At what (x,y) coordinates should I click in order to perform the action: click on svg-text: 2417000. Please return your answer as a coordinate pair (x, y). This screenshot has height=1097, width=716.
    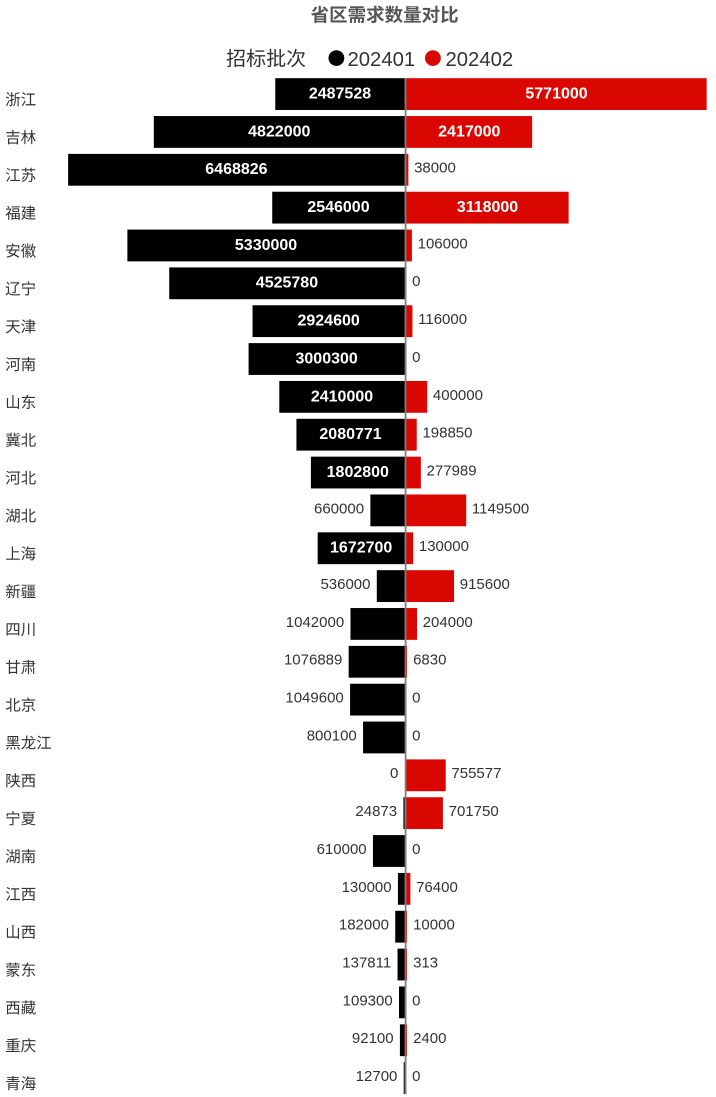
    Looking at the image, I should click on (469, 131).